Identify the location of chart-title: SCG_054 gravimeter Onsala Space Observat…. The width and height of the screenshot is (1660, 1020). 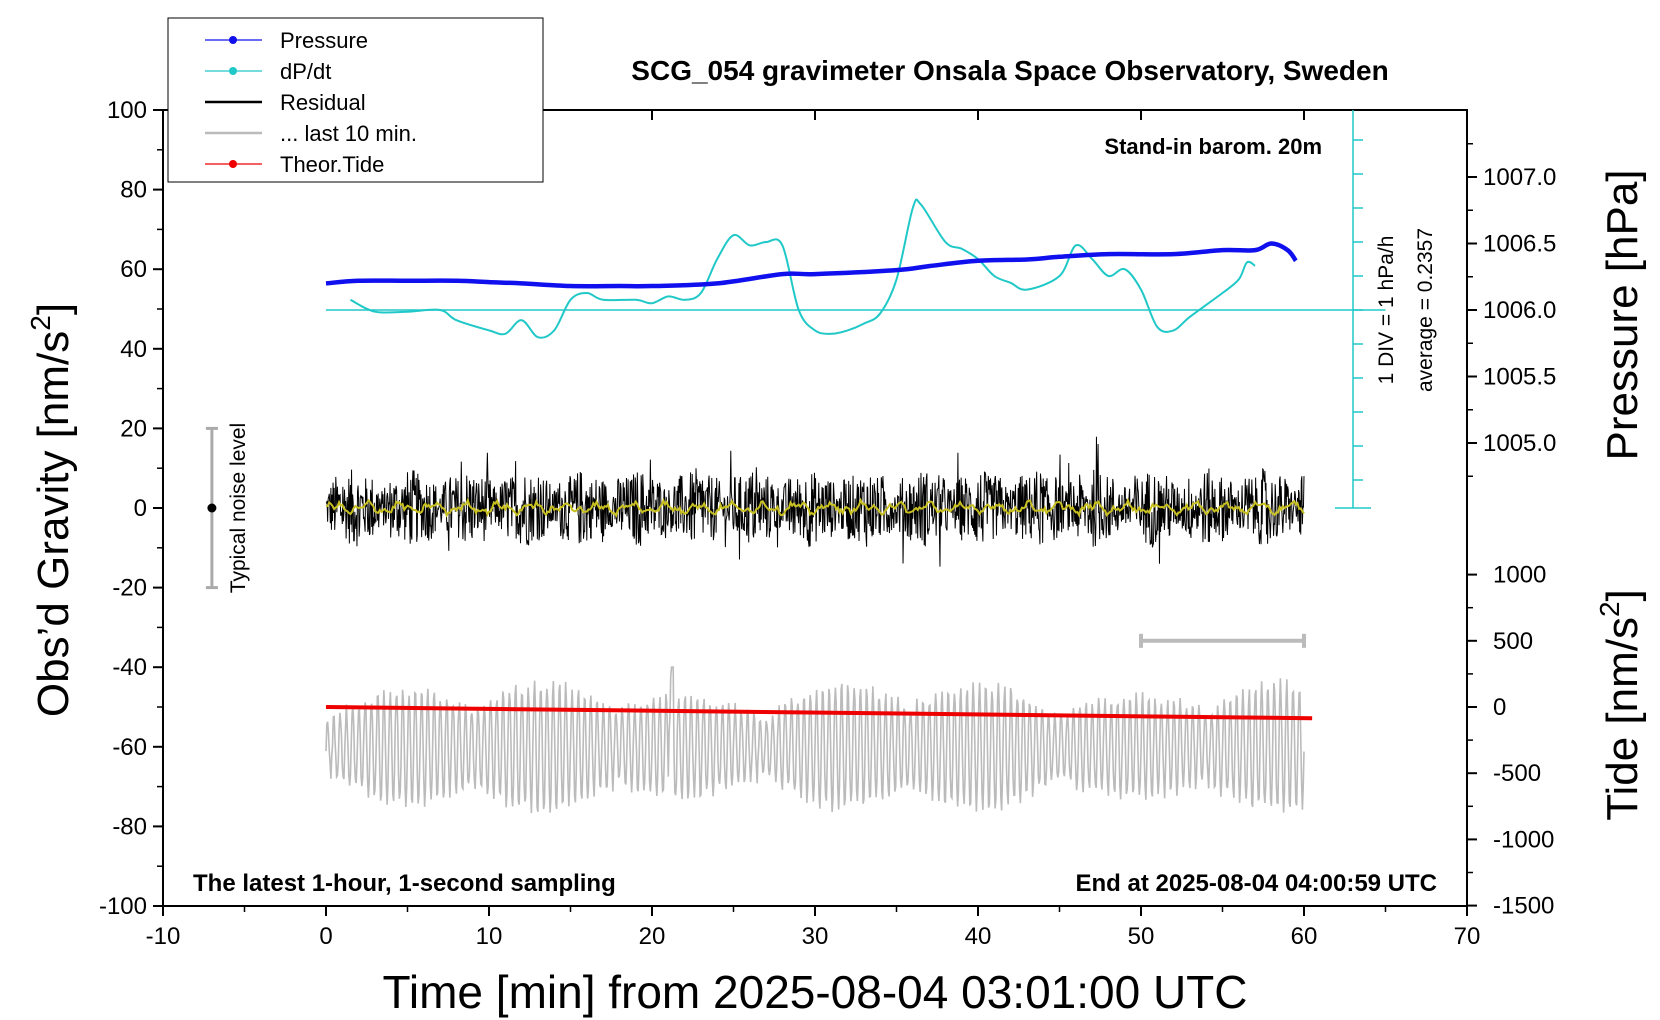
(1009, 70).